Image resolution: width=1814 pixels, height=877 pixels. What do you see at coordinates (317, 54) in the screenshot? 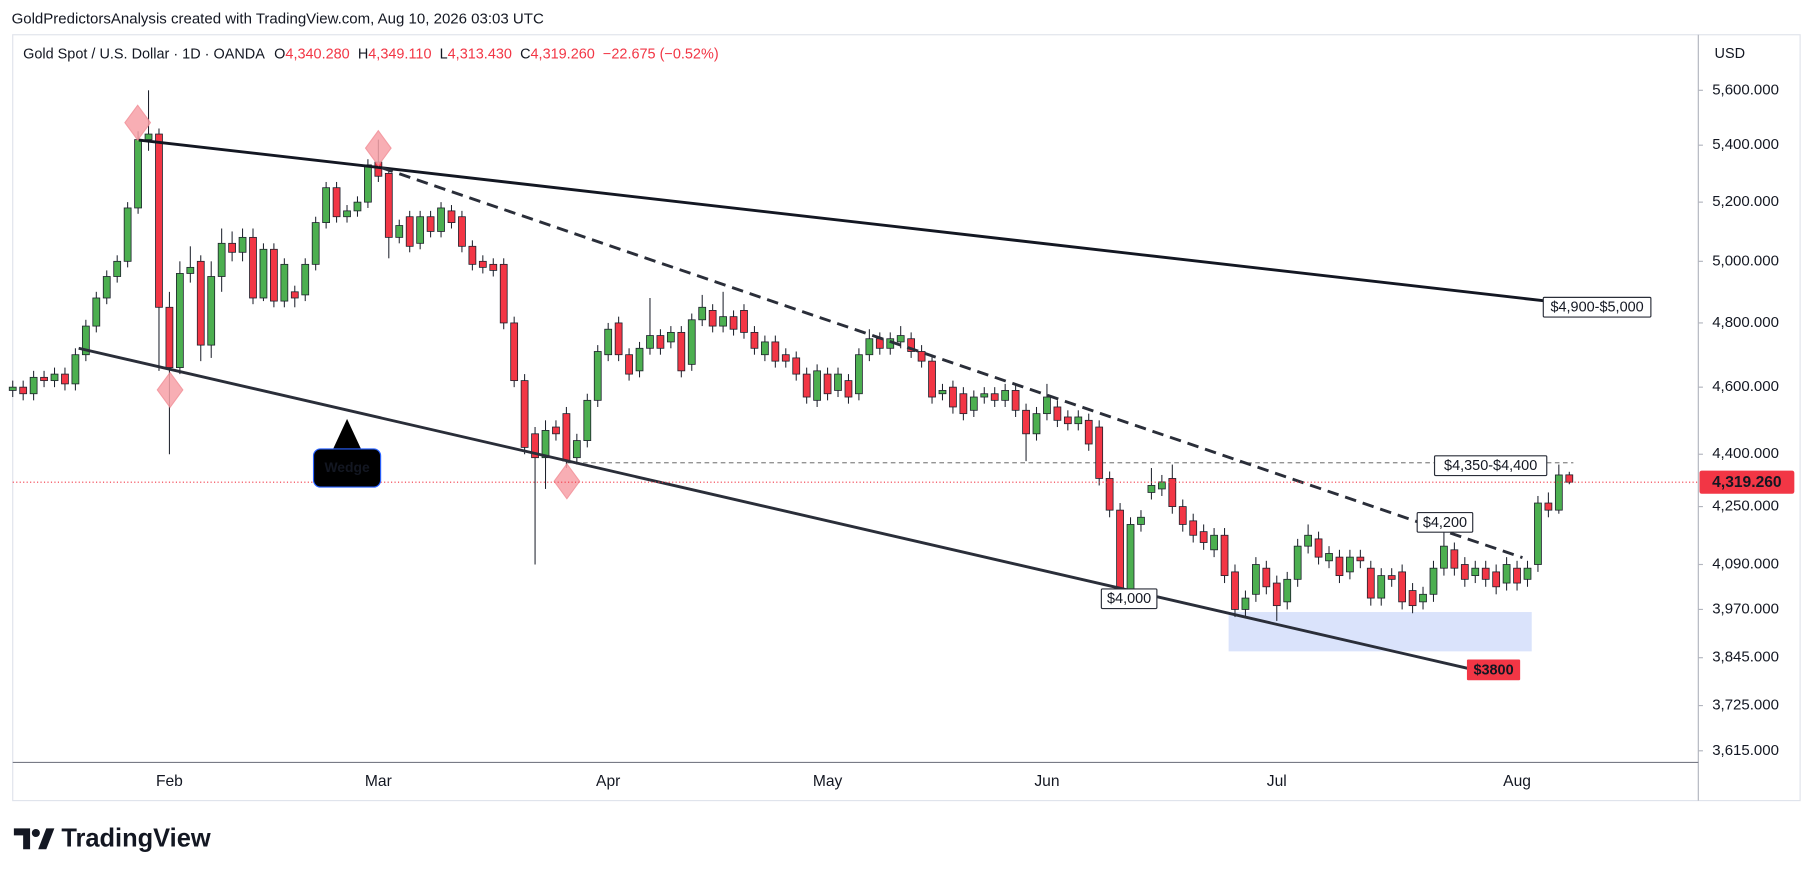
I see `ohlc-value: 4,340.280` at bounding box center [317, 54].